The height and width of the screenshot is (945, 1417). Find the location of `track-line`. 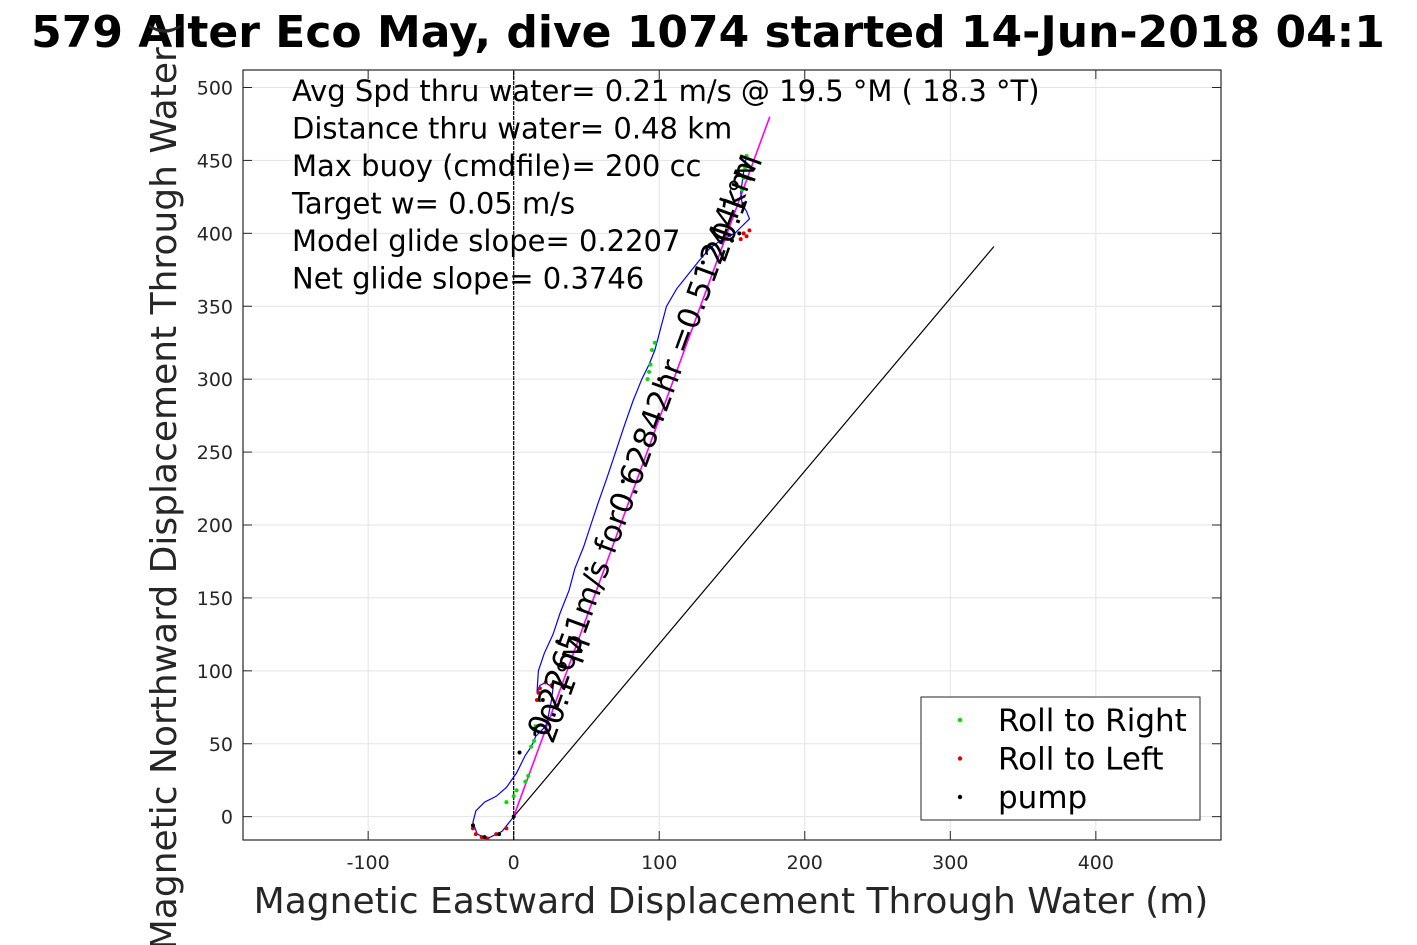

track-line is located at coordinates (611, 497).